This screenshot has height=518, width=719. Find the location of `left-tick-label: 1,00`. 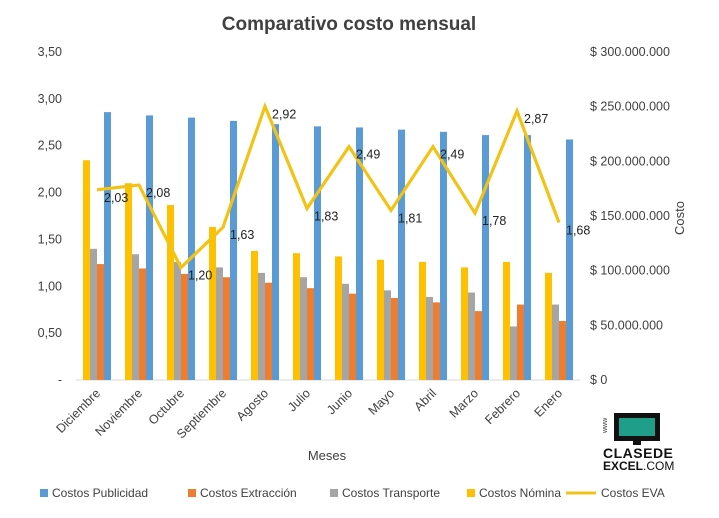

left-tick-label: 1,00 is located at coordinates (50, 286).